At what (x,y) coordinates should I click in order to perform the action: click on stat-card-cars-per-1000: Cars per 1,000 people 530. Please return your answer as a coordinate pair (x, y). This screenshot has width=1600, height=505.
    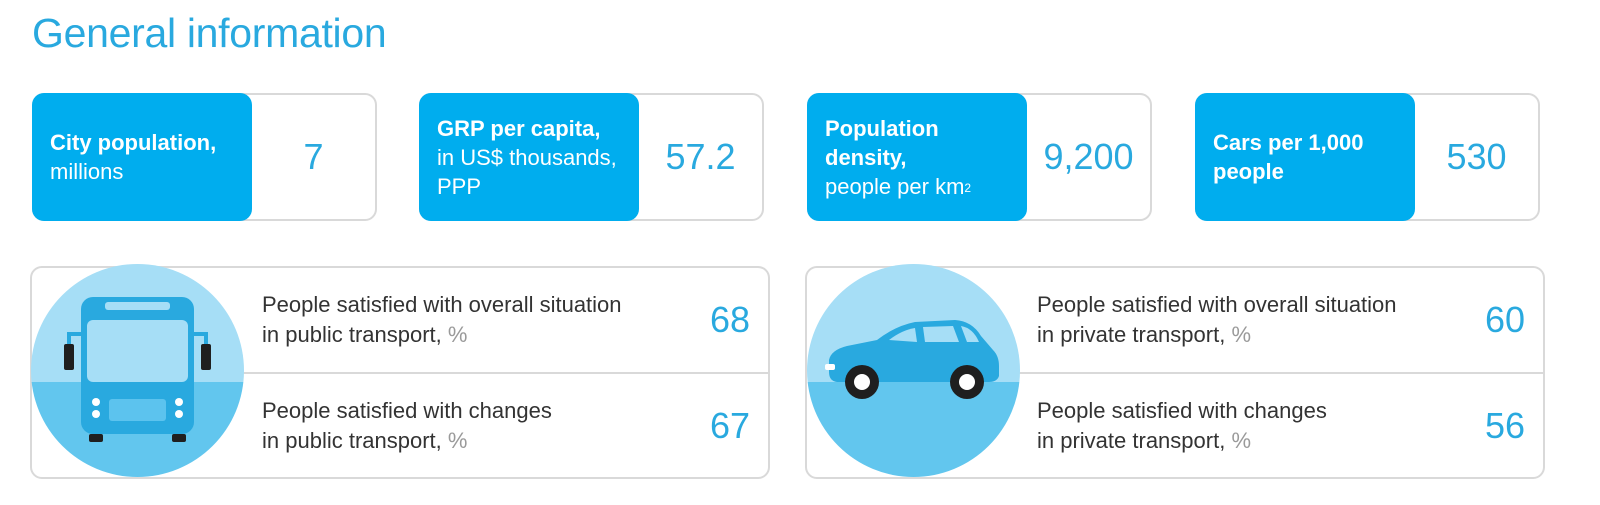
    Looking at the image, I should click on (1367, 157).